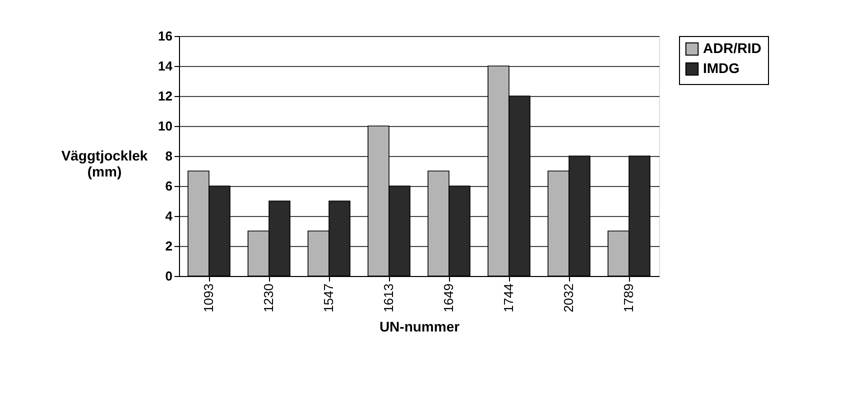  I want to click on y-tick-label: 6, so click(168, 186).